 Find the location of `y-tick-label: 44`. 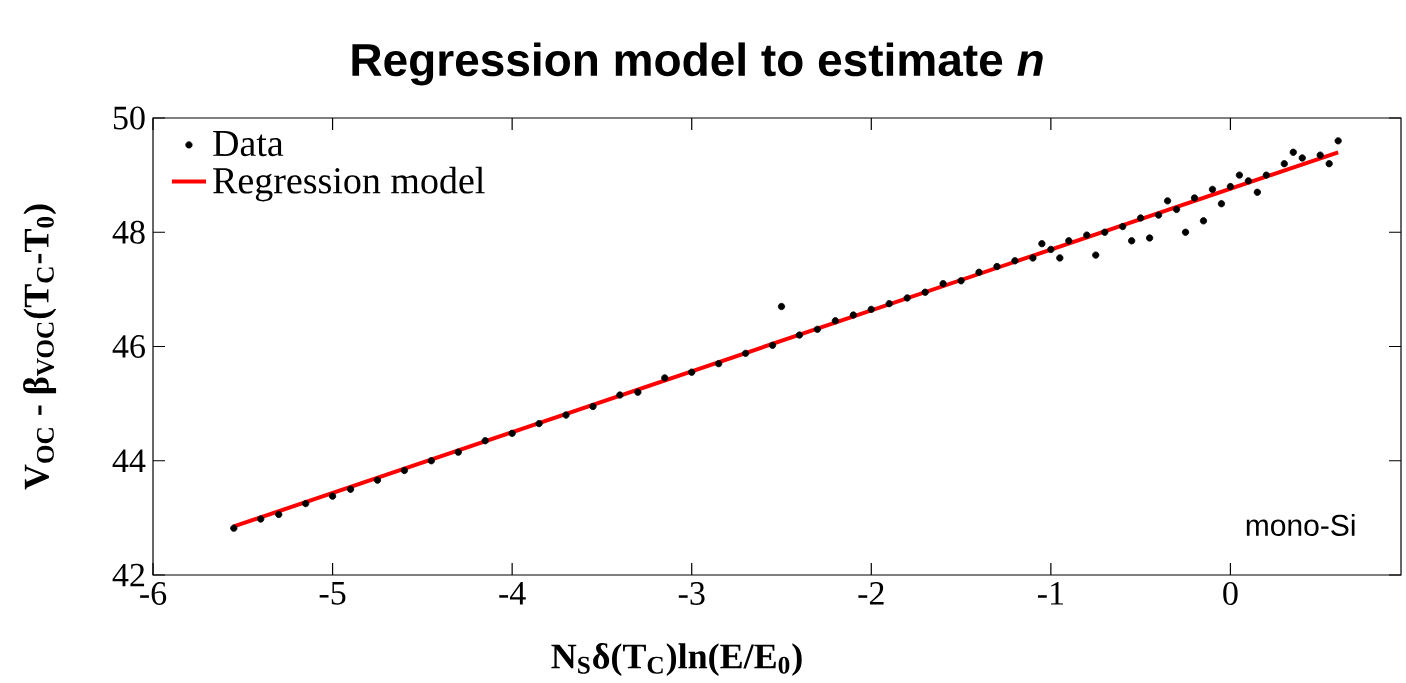

y-tick-label: 44 is located at coordinates (129, 460).